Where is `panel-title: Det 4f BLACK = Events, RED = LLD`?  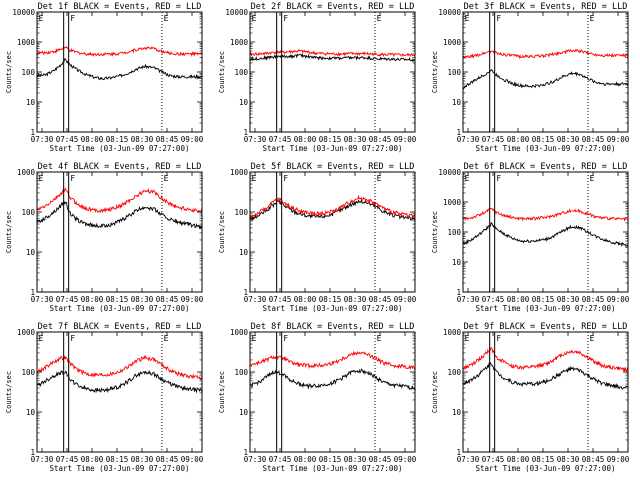 panel-title: Det 4f BLACK = Events, RED = LLD is located at coordinates (120, 167).